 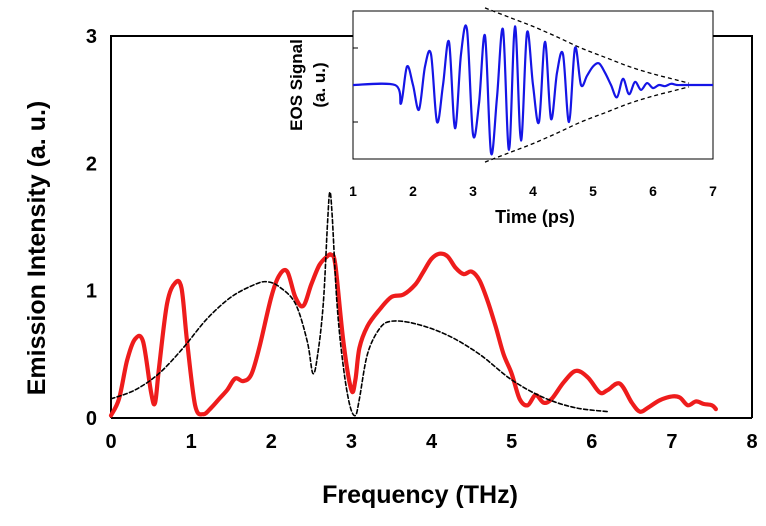 What do you see at coordinates (91, 37) in the screenshot?
I see `main-y-tick-label: 3` at bounding box center [91, 37].